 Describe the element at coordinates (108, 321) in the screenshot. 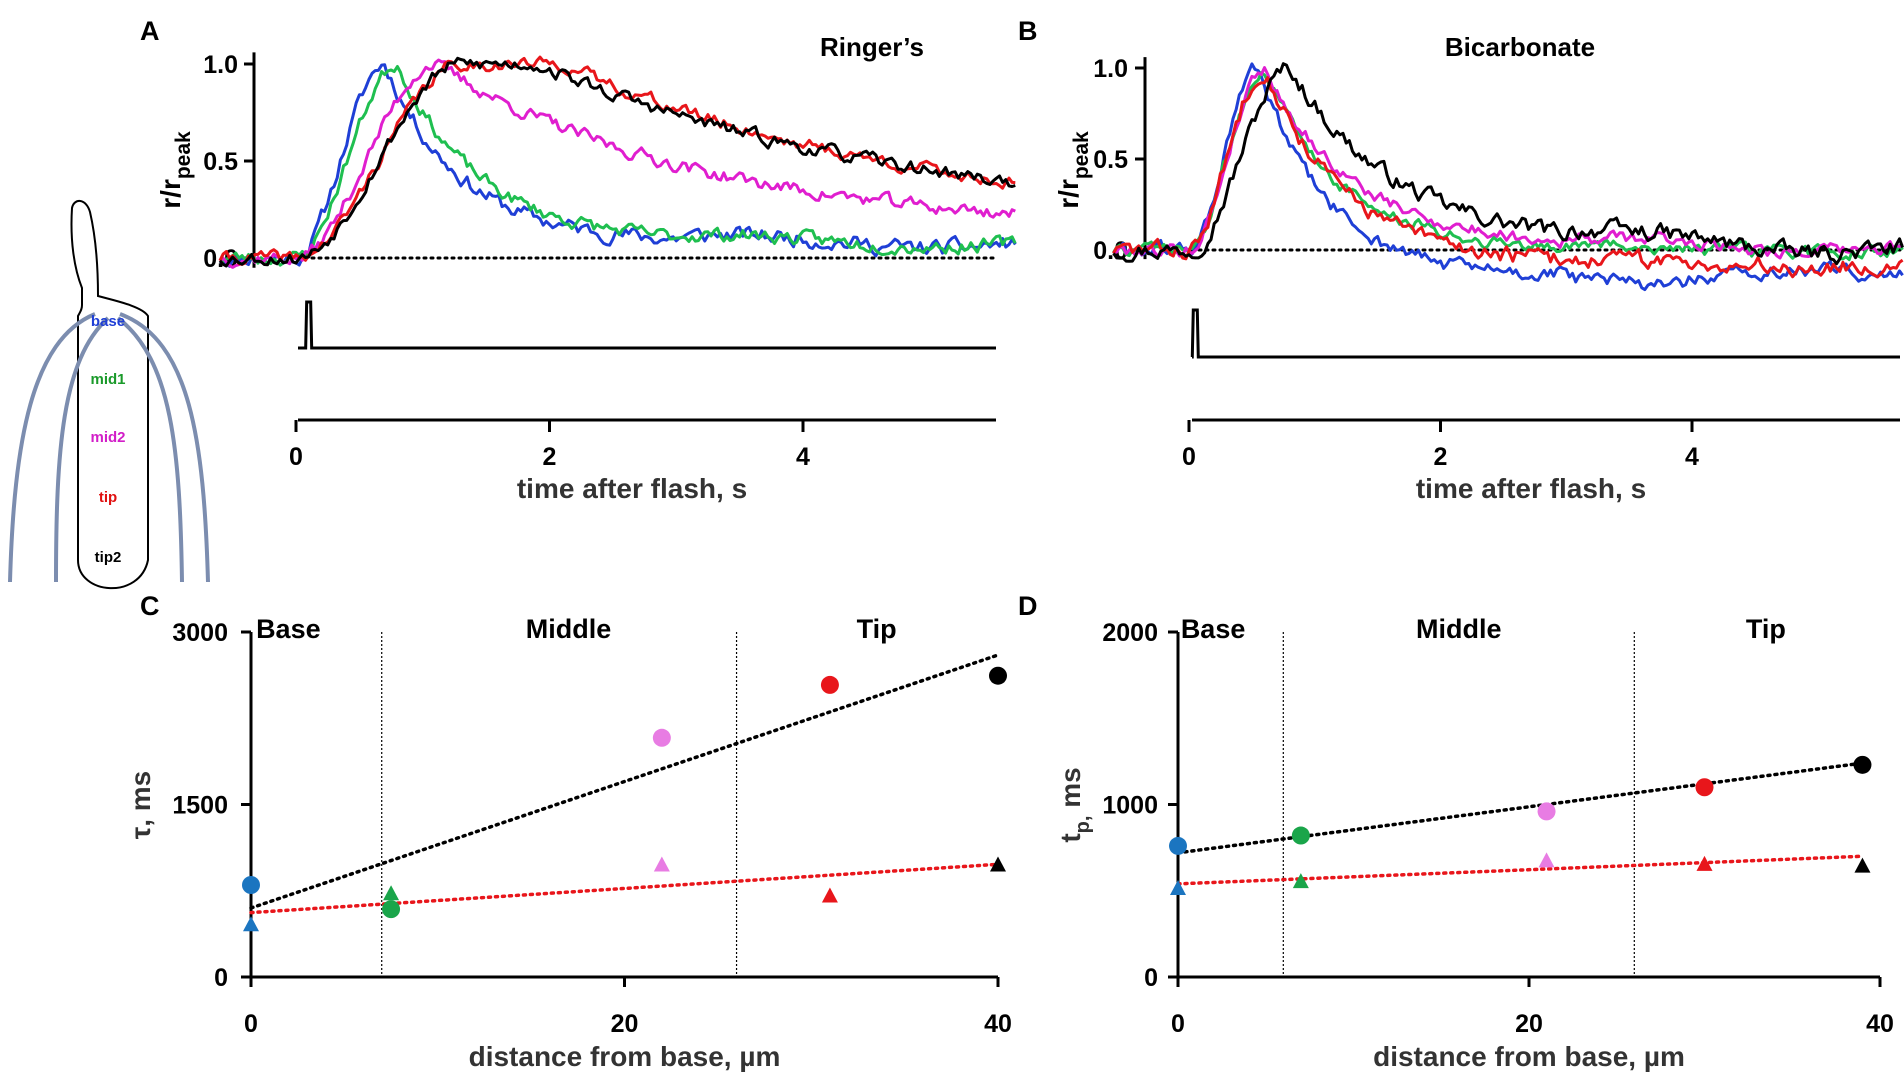

I see `cell-label-base: base` at that location.